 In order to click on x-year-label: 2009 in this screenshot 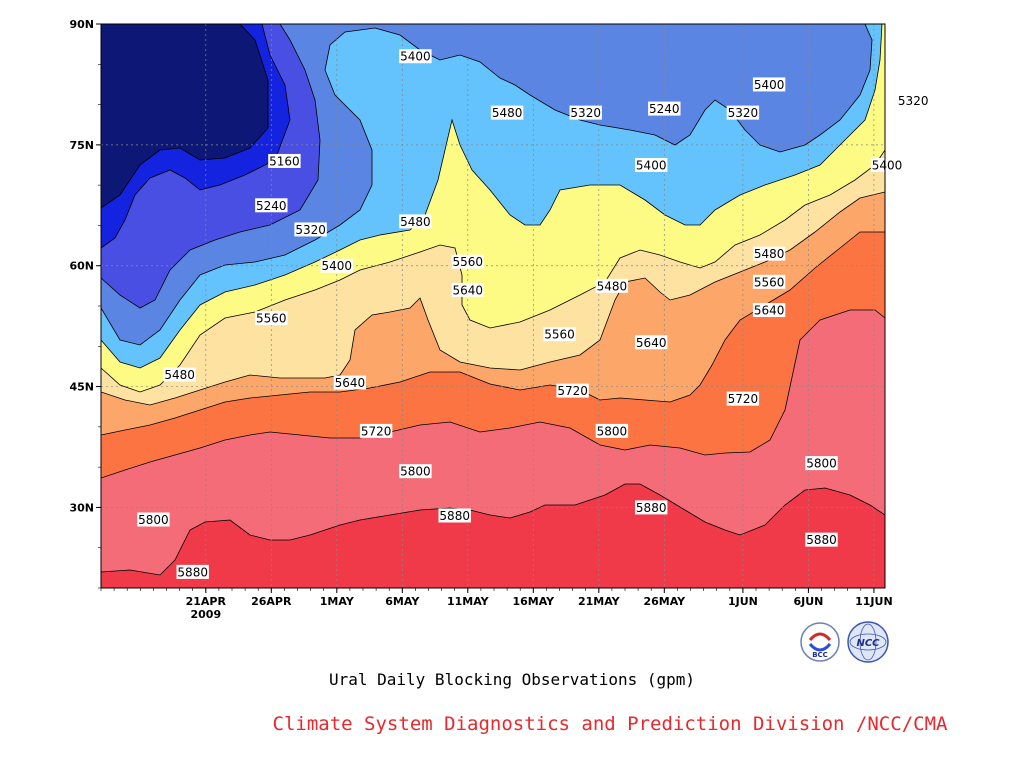, I will do `click(205, 614)`.